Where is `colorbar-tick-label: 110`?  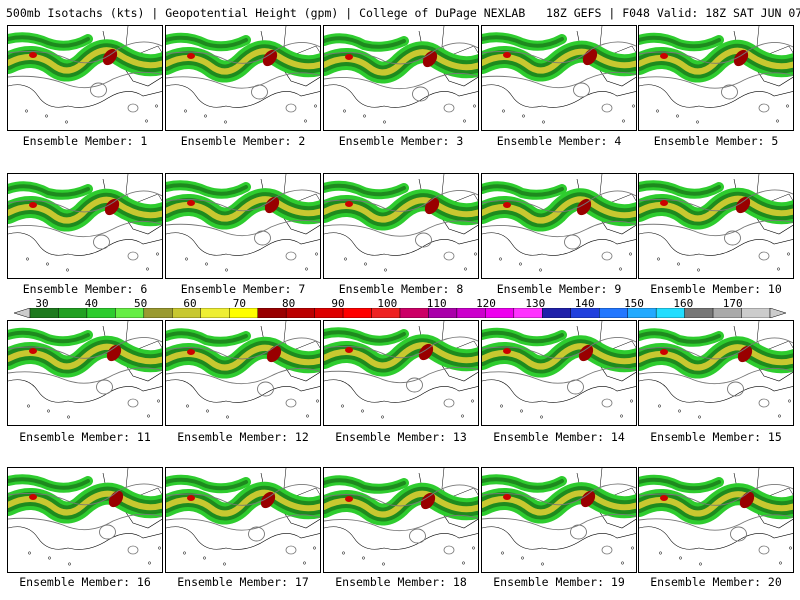 colorbar-tick-label: 110 is located at coordinates (436, 303).